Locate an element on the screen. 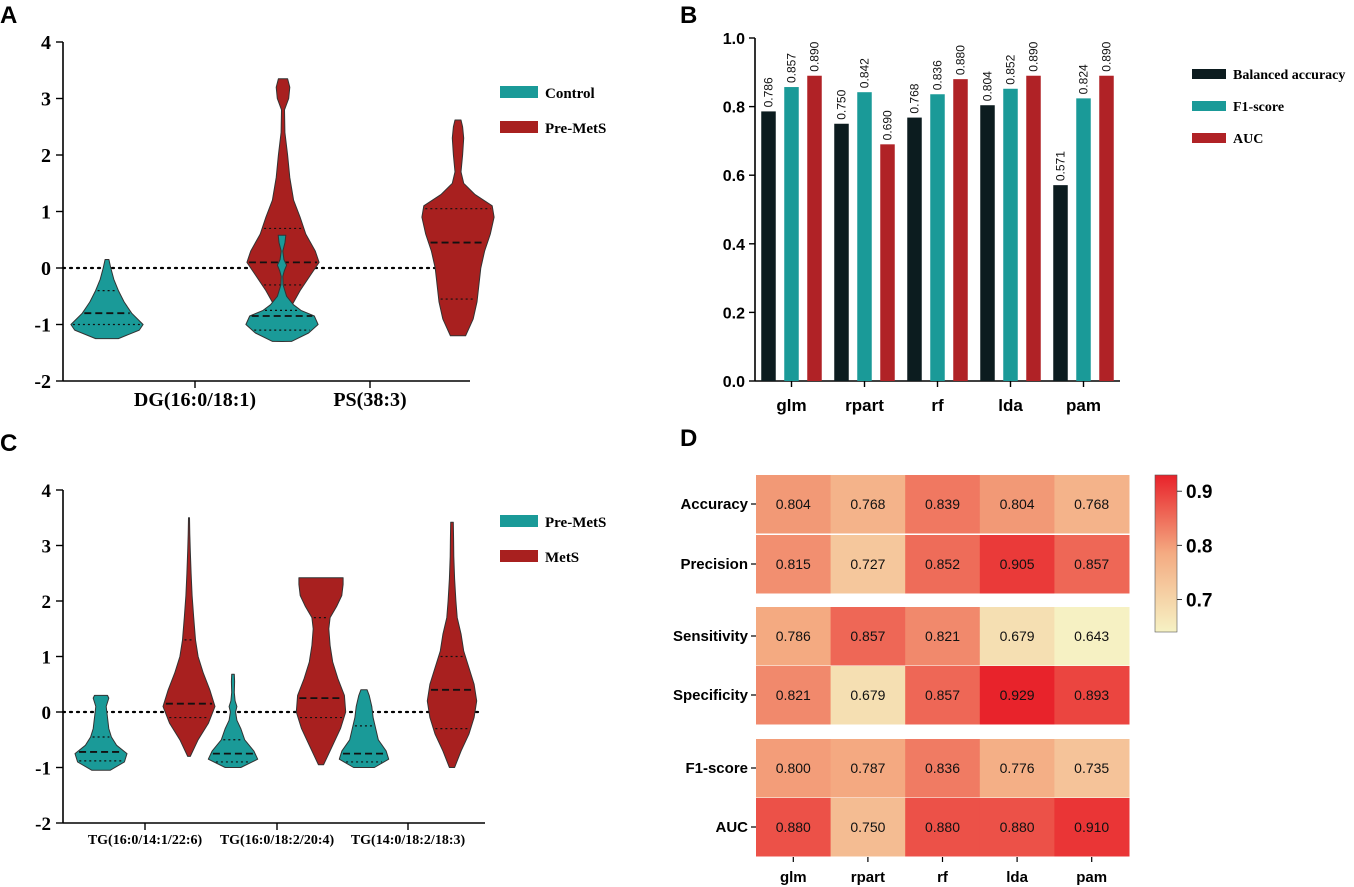 The image size is (1354, 887). heatmap-cell-value: 0.750 is located at coordinates (867, 827).